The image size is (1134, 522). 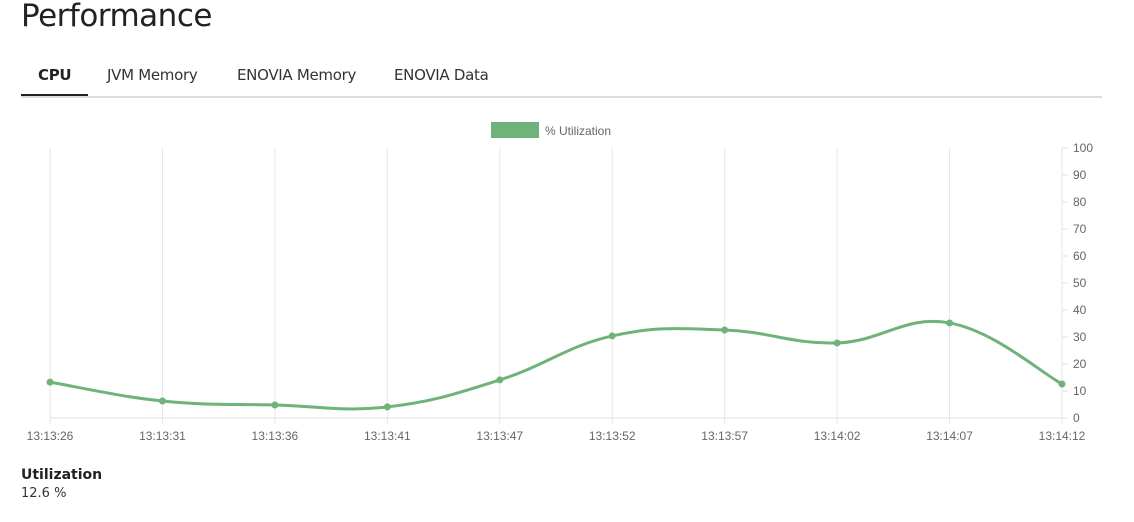 I want to click on x-tick-label: 13:14:02, so click(x=837, y=436).